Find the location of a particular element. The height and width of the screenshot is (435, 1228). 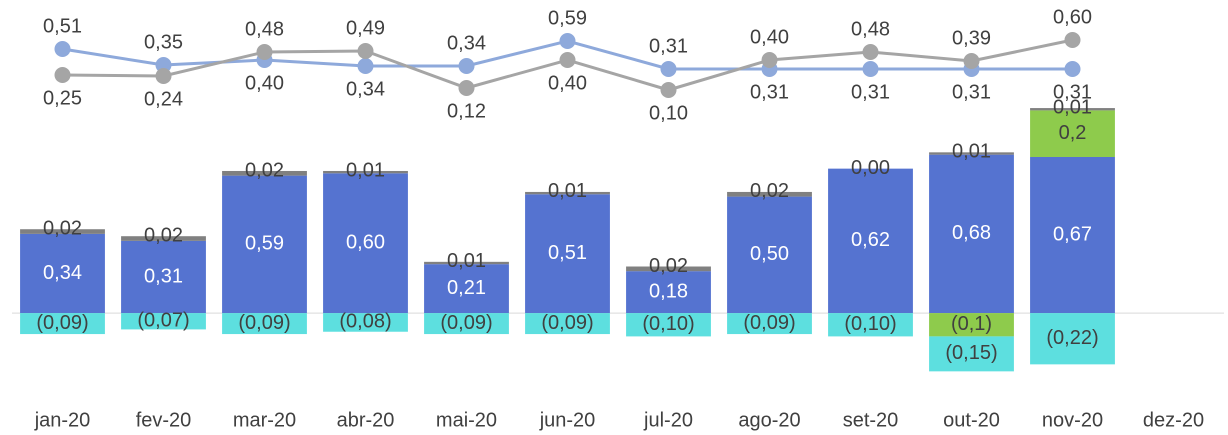

data-label: (0,07) is located at coordinates (163, 321).